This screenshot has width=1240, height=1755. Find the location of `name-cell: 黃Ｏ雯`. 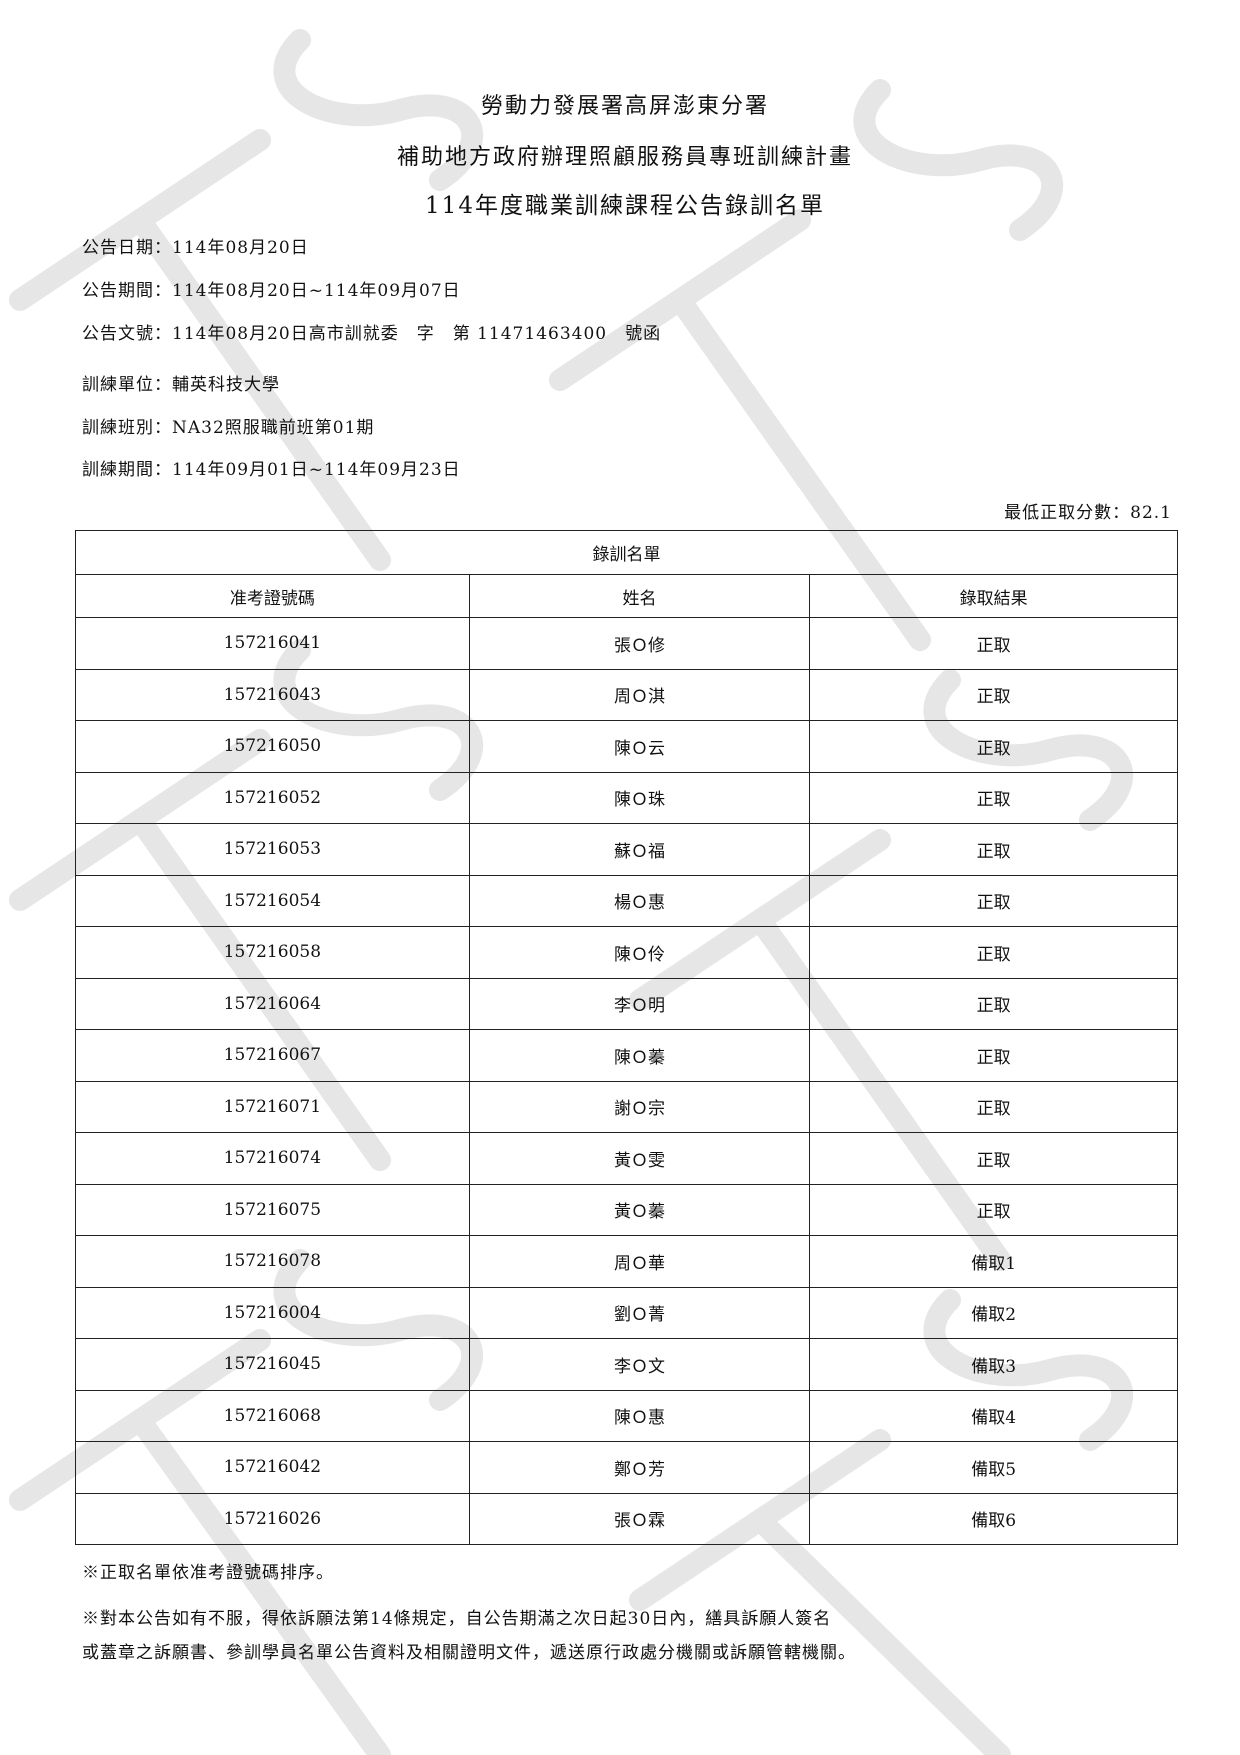

name-cell: 黃Ｏ雯 is located at coordinates (639, 1158).